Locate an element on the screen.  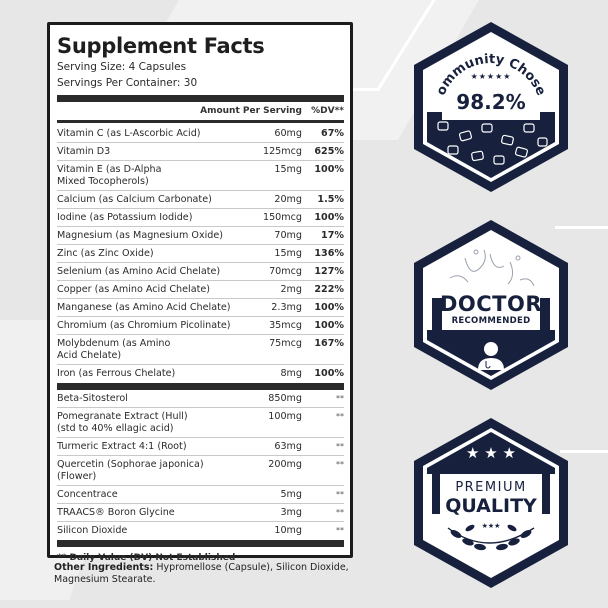
hexagon-badge-icon: Community Chosen is located at coordinates (489, 106).